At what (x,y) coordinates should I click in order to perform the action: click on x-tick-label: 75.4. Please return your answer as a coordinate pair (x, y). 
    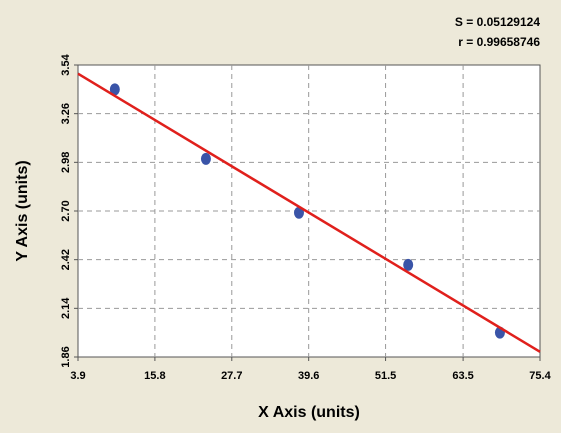
    Looking at the image, I should click on (540, 376).